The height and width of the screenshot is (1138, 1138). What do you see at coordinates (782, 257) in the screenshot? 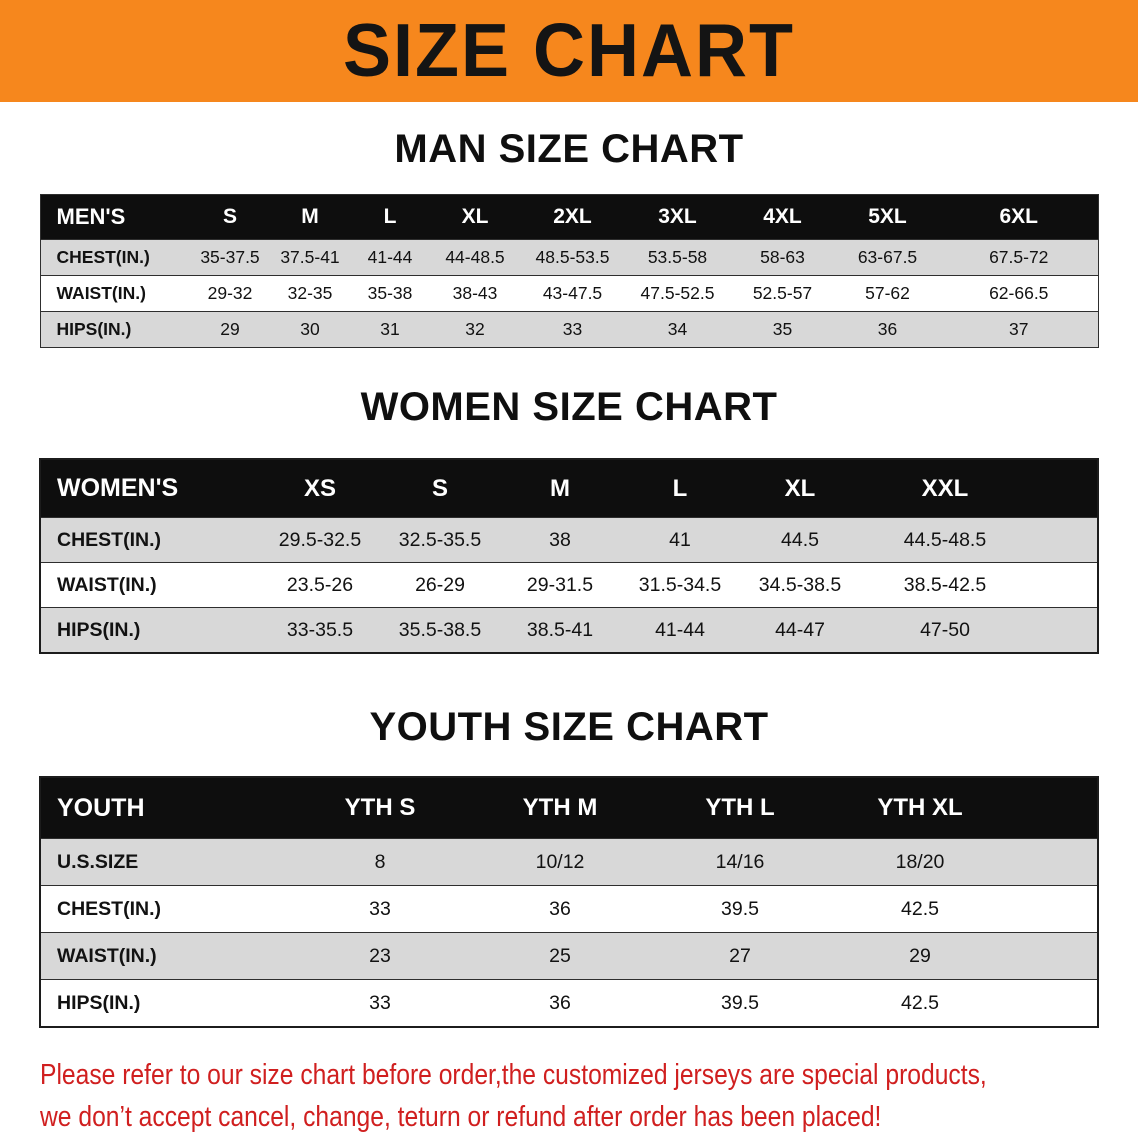
I see `value-cell: 58-63` at bounding box center [782, 257].